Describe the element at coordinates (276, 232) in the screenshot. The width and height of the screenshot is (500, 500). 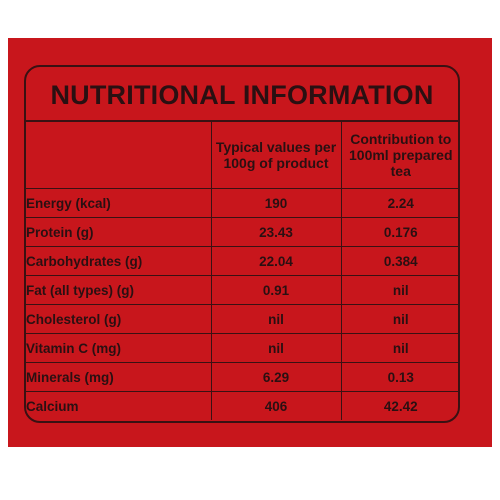
I see `per-100g-value: 23.43` at that location.